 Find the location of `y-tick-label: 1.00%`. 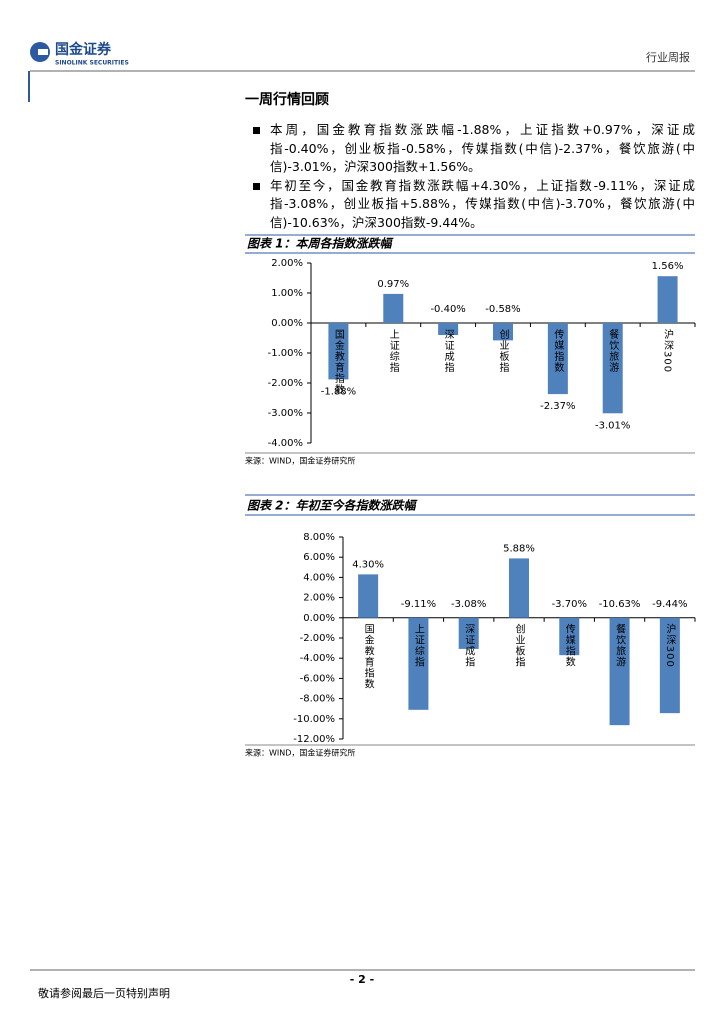

y-tick-label: 1.00% is located at coordinates (287, 293).